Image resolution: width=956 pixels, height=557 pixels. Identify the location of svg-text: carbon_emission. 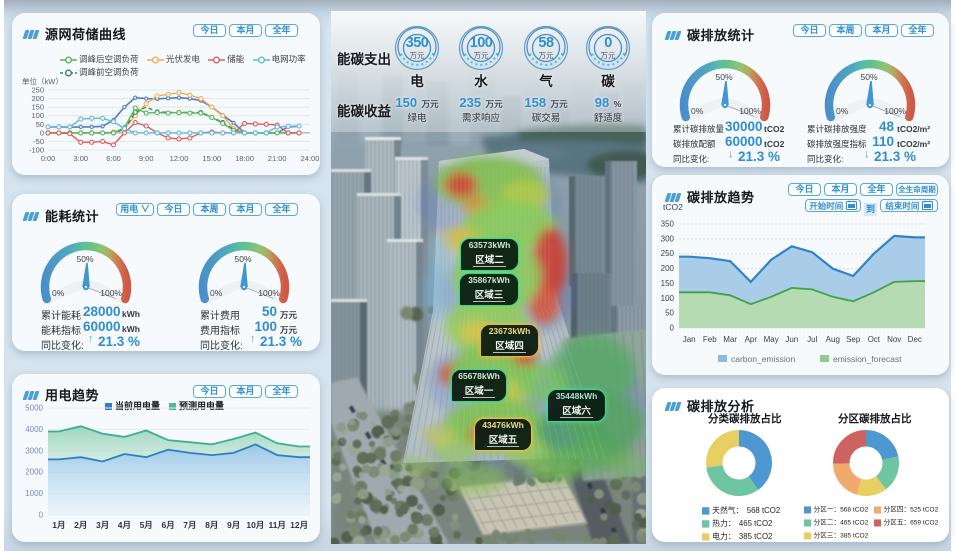
(763, 359).